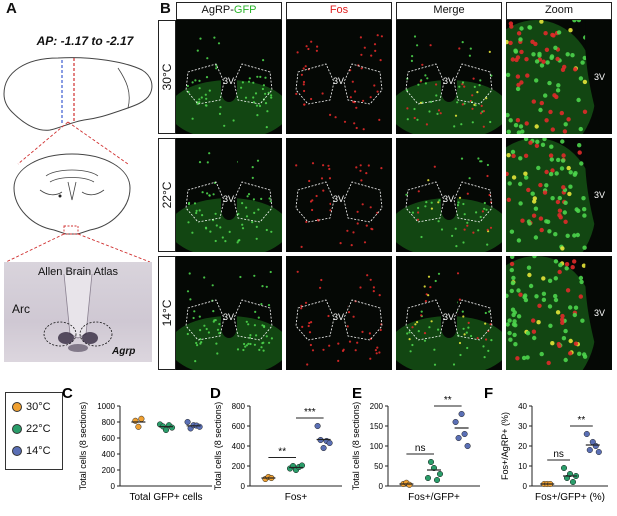 The width and height of the screenshot is (617, 516). What do you see at coordinates (570, 497) in the screenshot?
I see `x-axis-label: Fos+/GFP+ (%)` at bounding box center [570, 497].